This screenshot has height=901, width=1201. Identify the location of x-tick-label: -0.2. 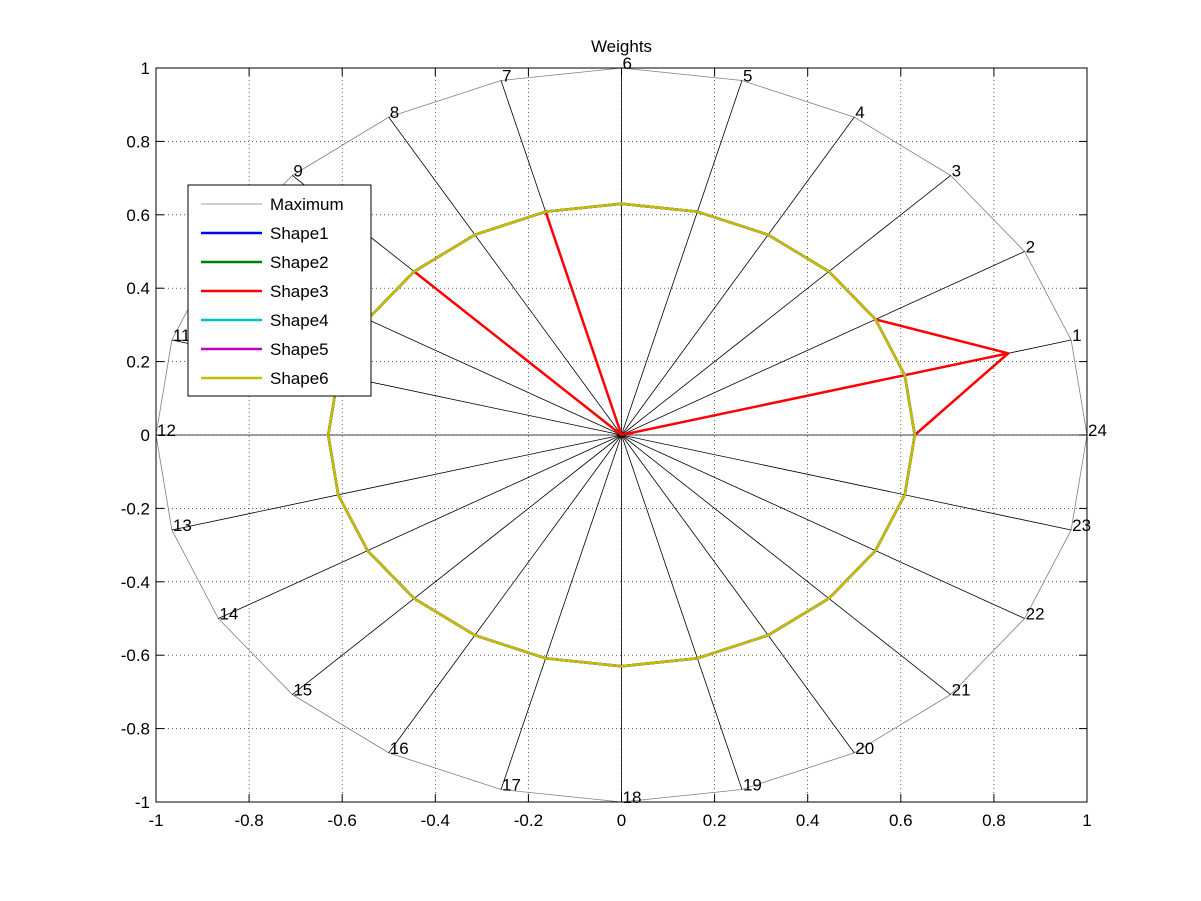
(528, 820).